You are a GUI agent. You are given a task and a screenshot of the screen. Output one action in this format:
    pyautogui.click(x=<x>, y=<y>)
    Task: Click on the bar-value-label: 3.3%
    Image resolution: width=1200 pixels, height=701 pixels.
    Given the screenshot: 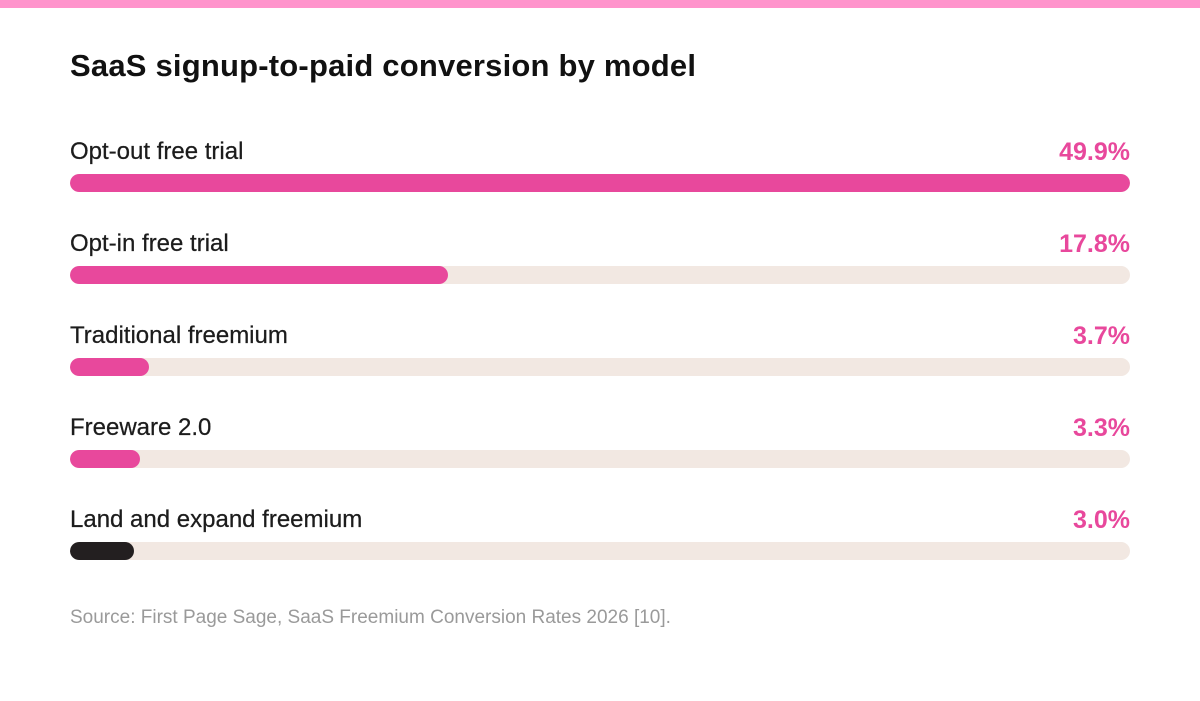 What is the action you would take?
    pyautogui.click(x=1101, y=428)
    